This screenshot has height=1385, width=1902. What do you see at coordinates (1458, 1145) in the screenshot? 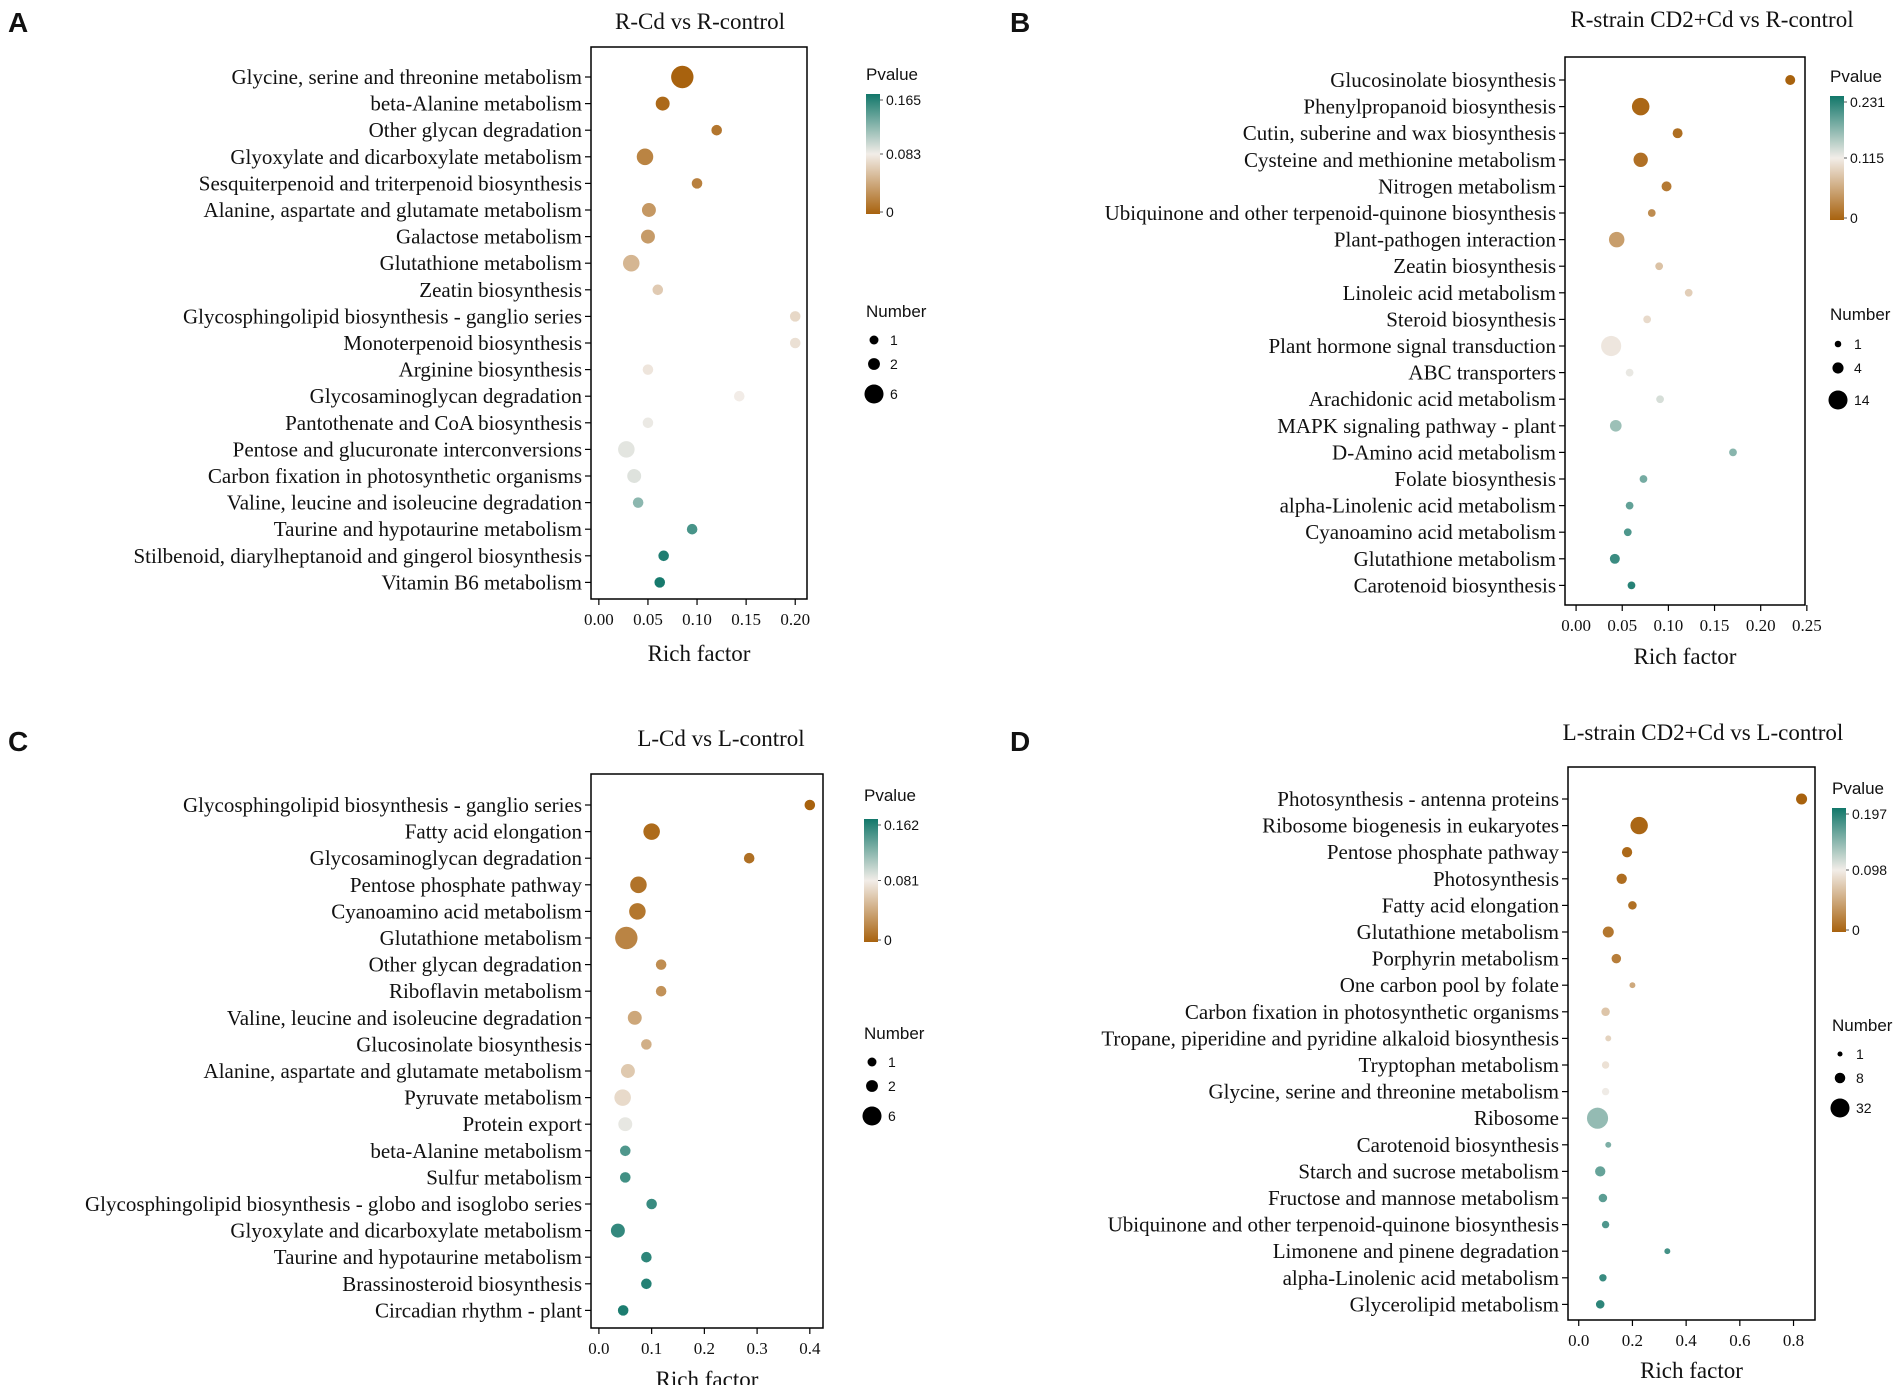
I see `y-label-d: Carotenoid biosynthesis` at bounding box center [1458, 1145].